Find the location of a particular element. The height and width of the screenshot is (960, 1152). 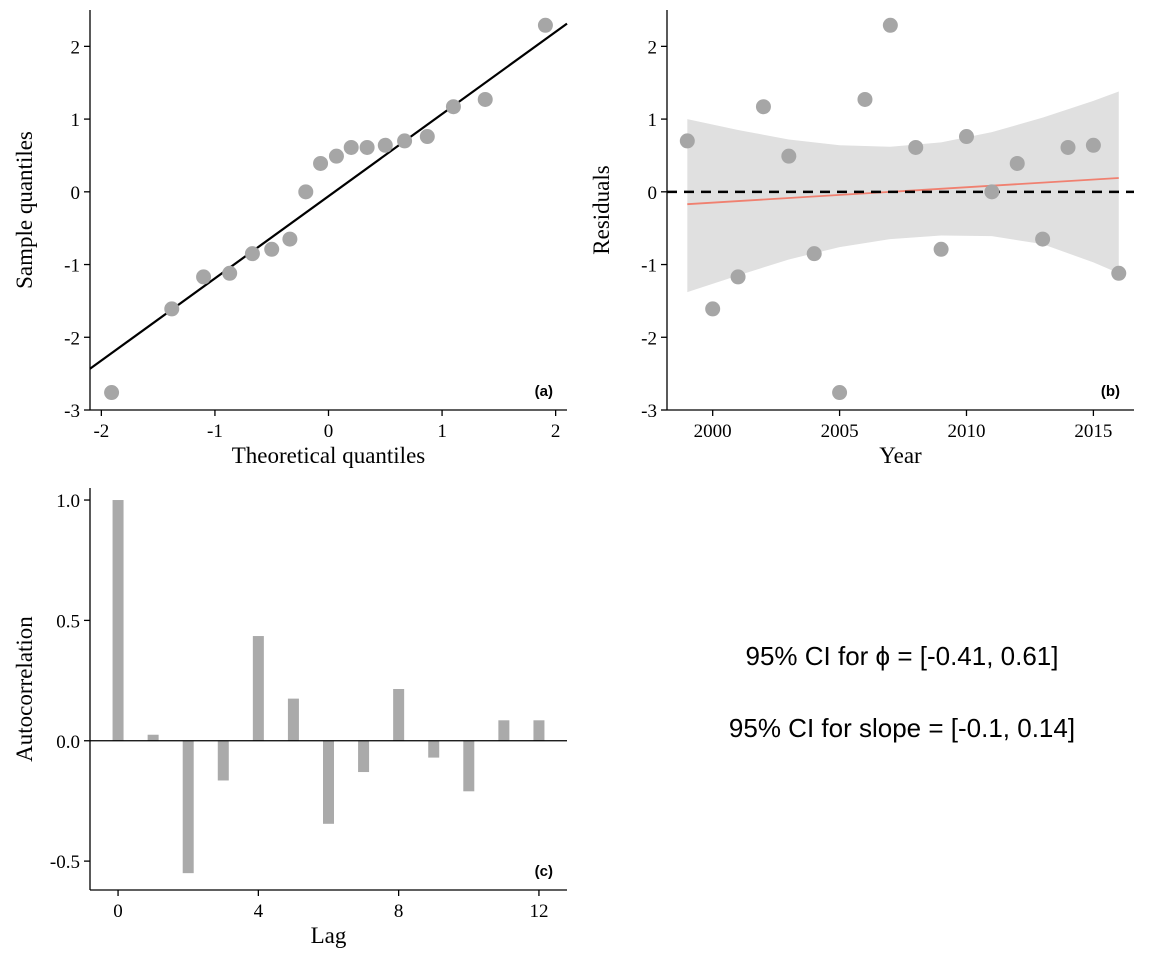

x-tick-label: 2010 is located at coordinates (966, 431).